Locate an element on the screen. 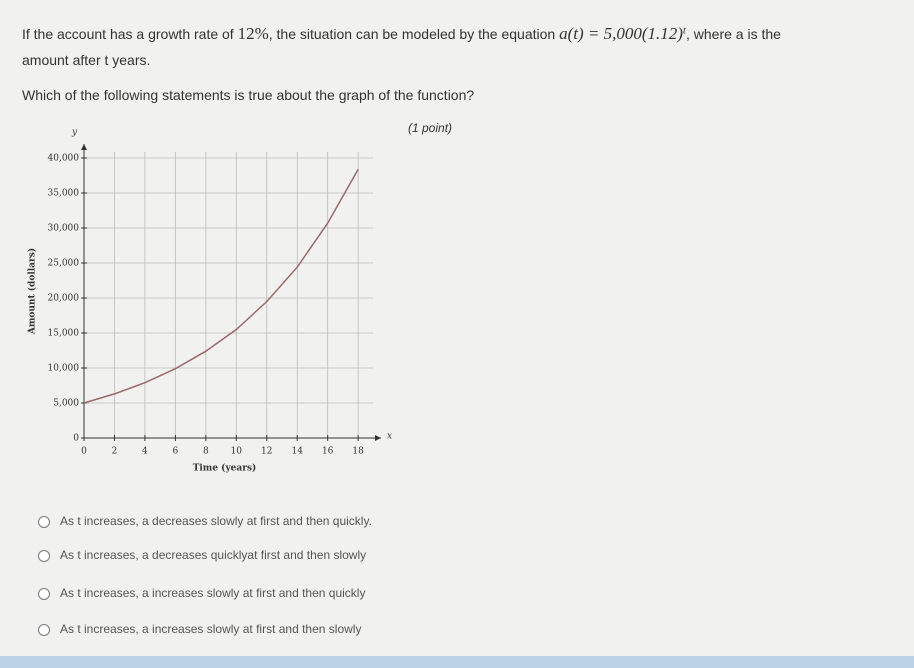  x-tick-label: 16 is located at coordinates (328, 452).